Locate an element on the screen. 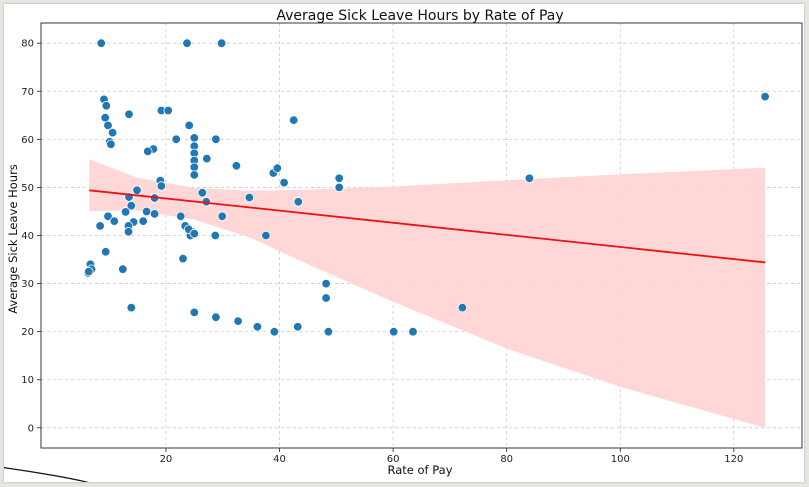 The height and width of the screenshot is (487, 809). regression-line is located at coordinates (427, 226).